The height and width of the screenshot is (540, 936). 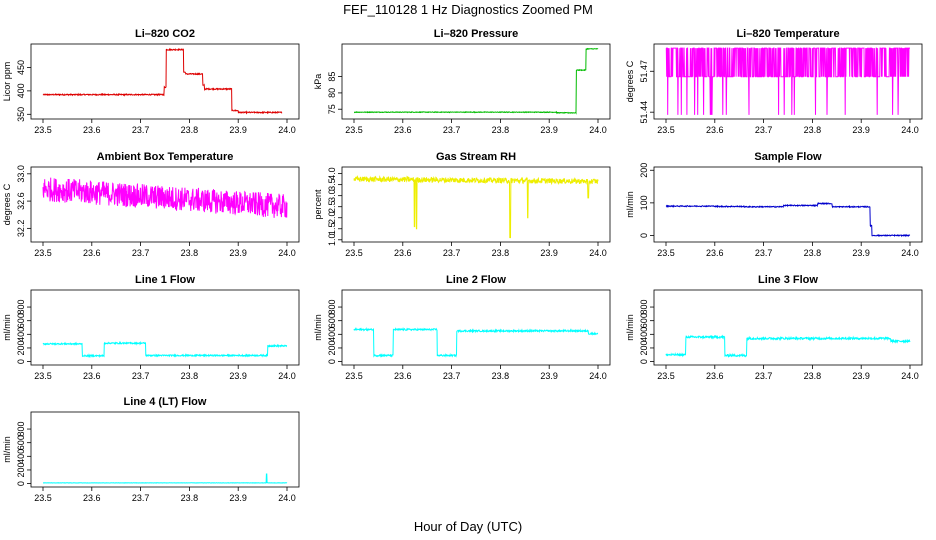 What do you see at coordinates (21, 67) in the screenshot?
I see `y-tick-label: 450` at bounding box center [21, 67].